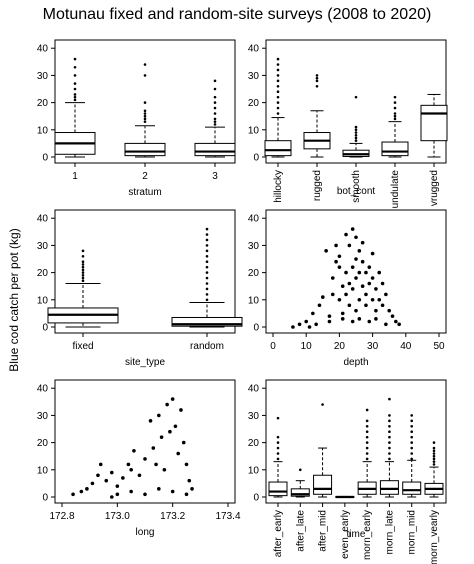 The width and height of the screenshot is (474, 564). I want to click on box-after_early, so click(278, 457).